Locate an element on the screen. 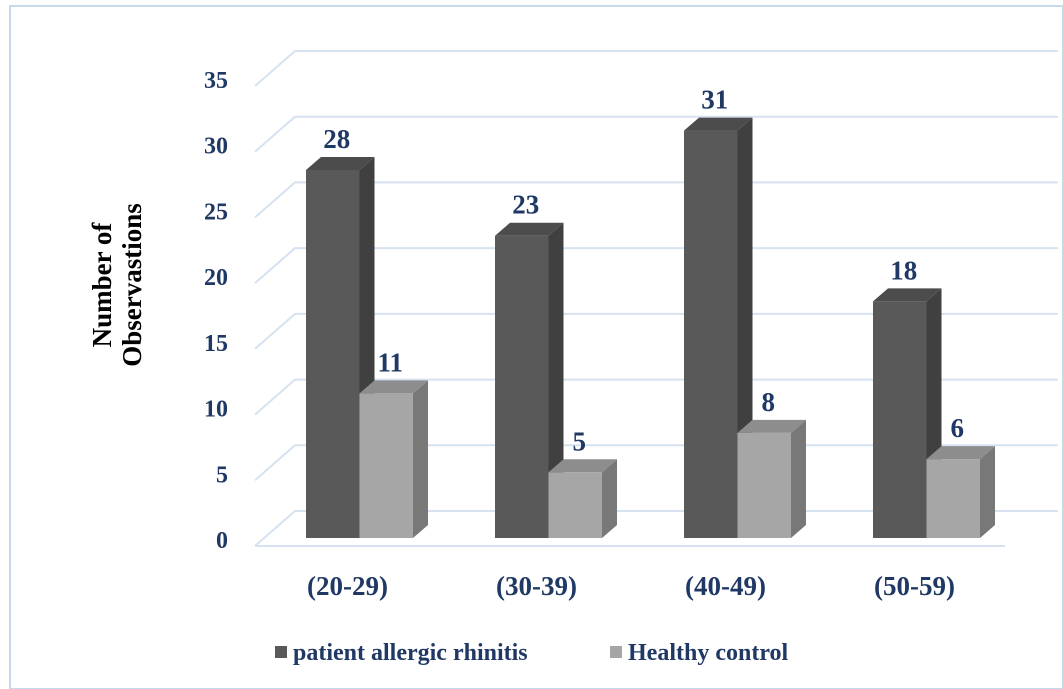 This screenshot has height=689, width=1063. y-tick-label: 0 is located at coordinates (222, 541).